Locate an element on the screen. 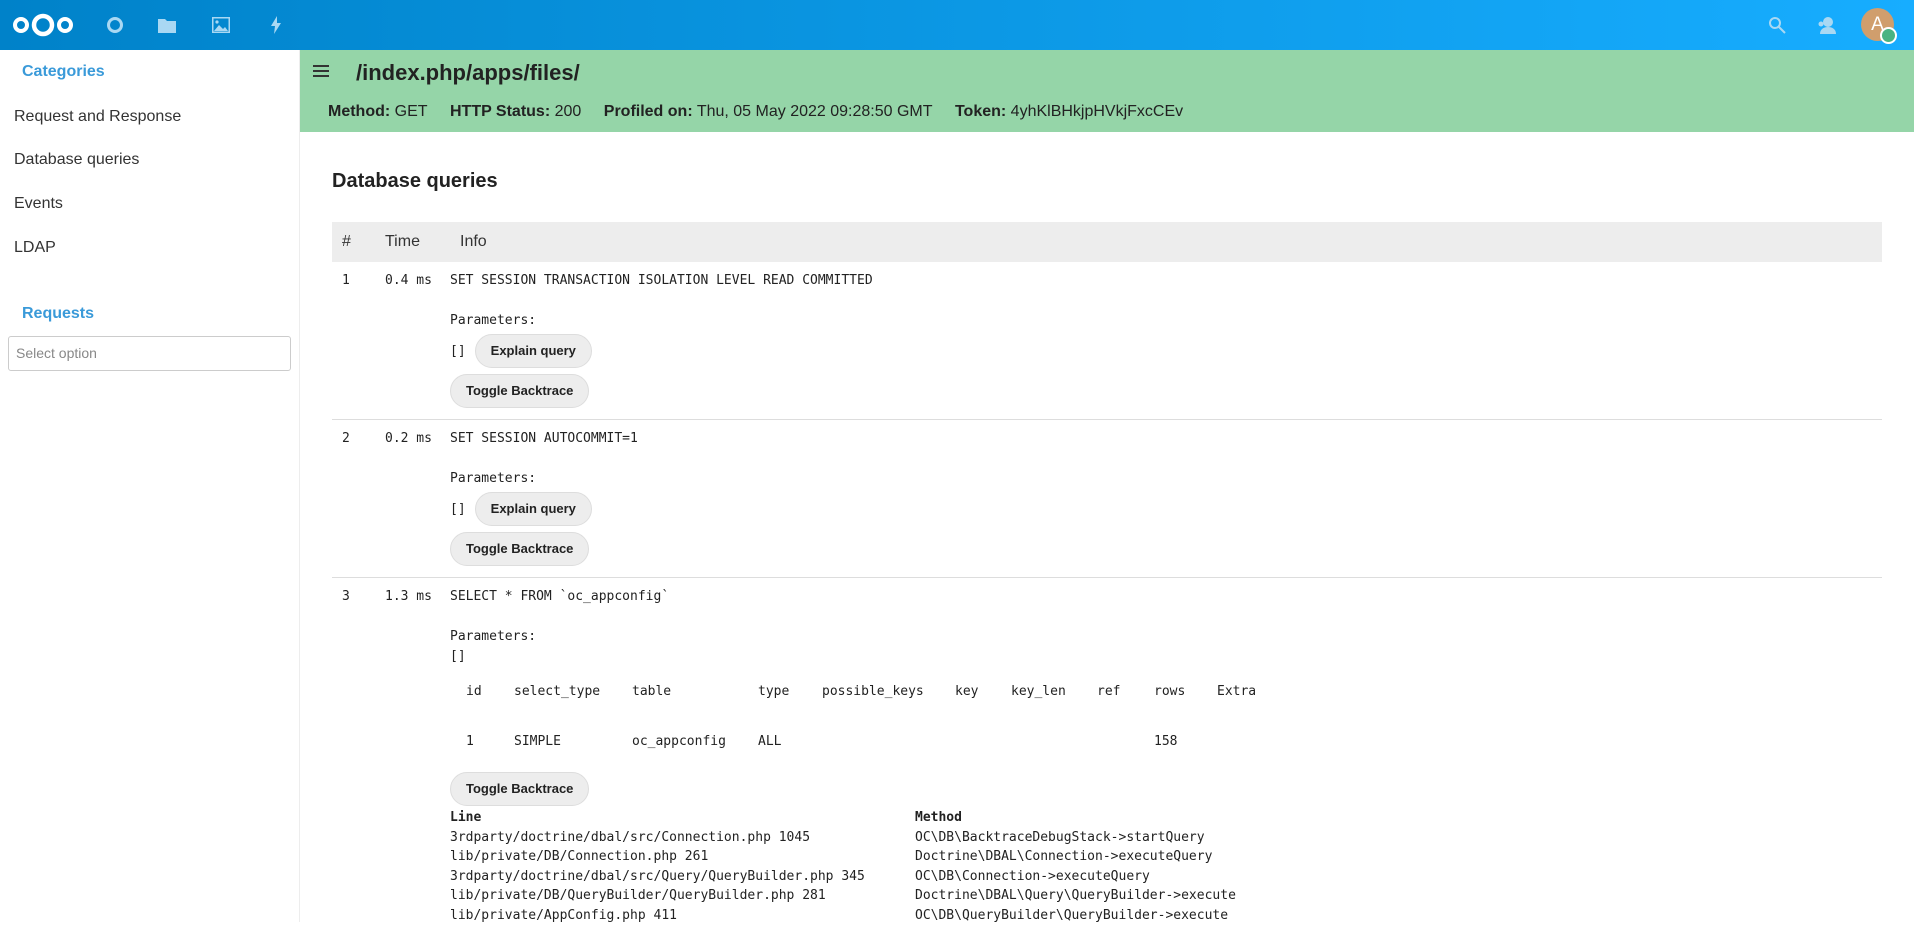 Image resolution: width=1914 pixels, height=936 pixels. explain-header: Extra is located at coordinates (1257, 691).